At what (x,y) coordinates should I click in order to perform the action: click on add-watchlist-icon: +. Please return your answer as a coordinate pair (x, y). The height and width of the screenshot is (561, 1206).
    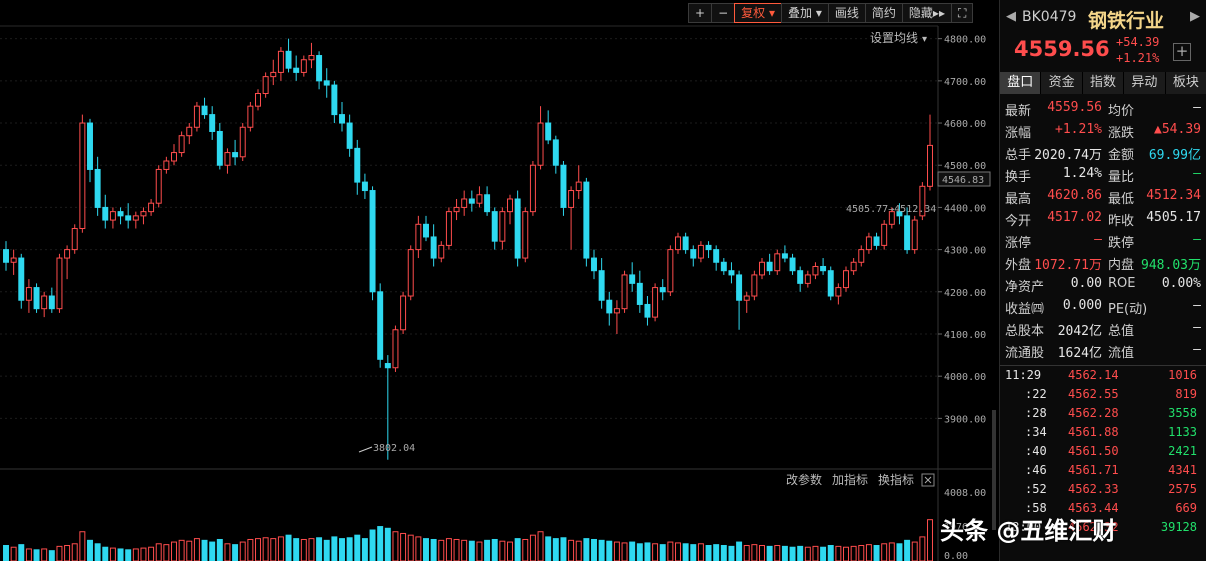
    Looking at the image, I should click on (1182, 52).